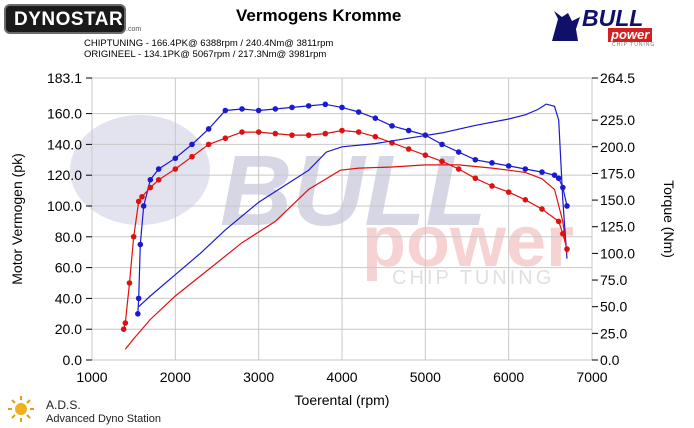 The height and width of the screenshot is (428, 694). I want to click on bull-head-icon, so click(566, 26).